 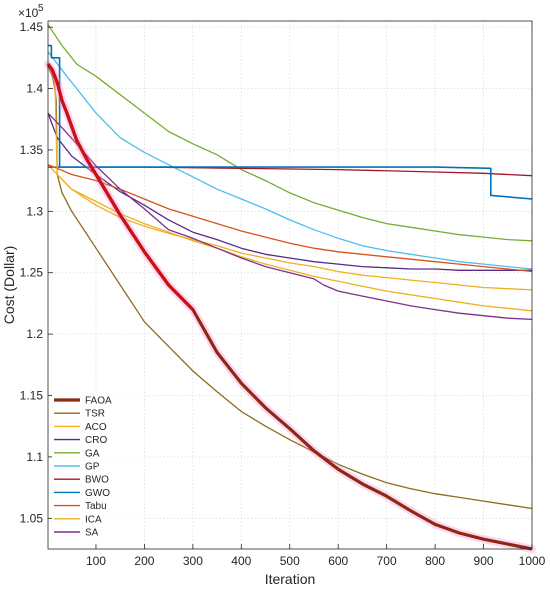 I want to click on legend-label-cro: CRO, so click(x=96, y=440).